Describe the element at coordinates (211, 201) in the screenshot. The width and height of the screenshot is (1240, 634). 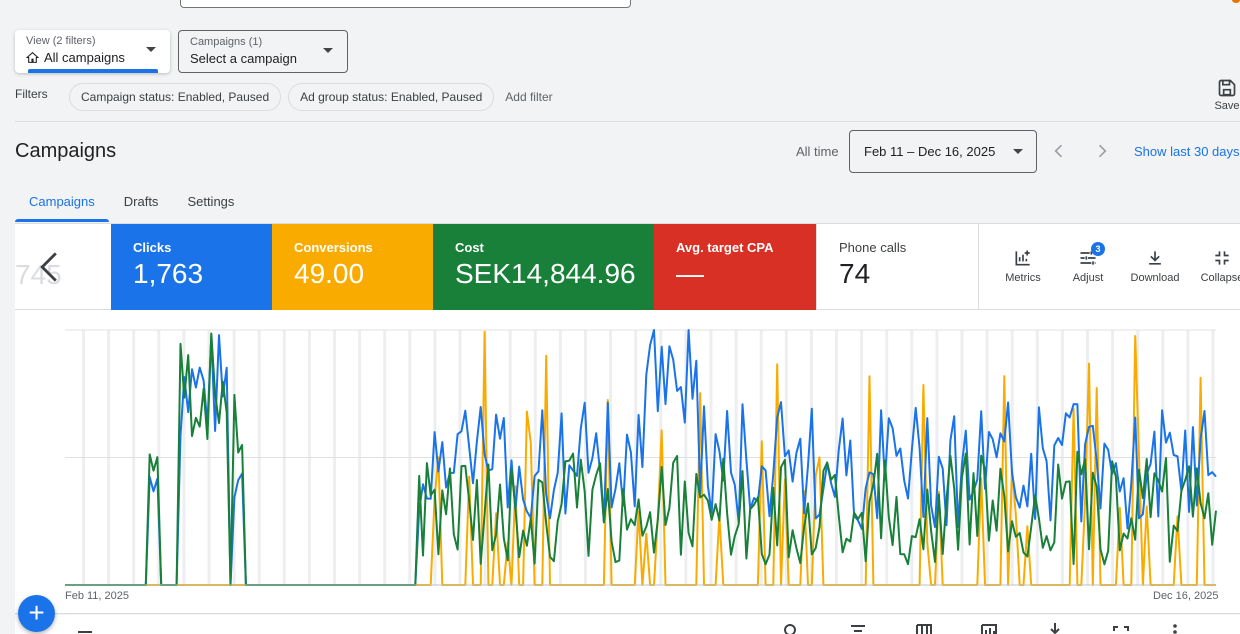
I see `tab-settings: Settings` at that location.